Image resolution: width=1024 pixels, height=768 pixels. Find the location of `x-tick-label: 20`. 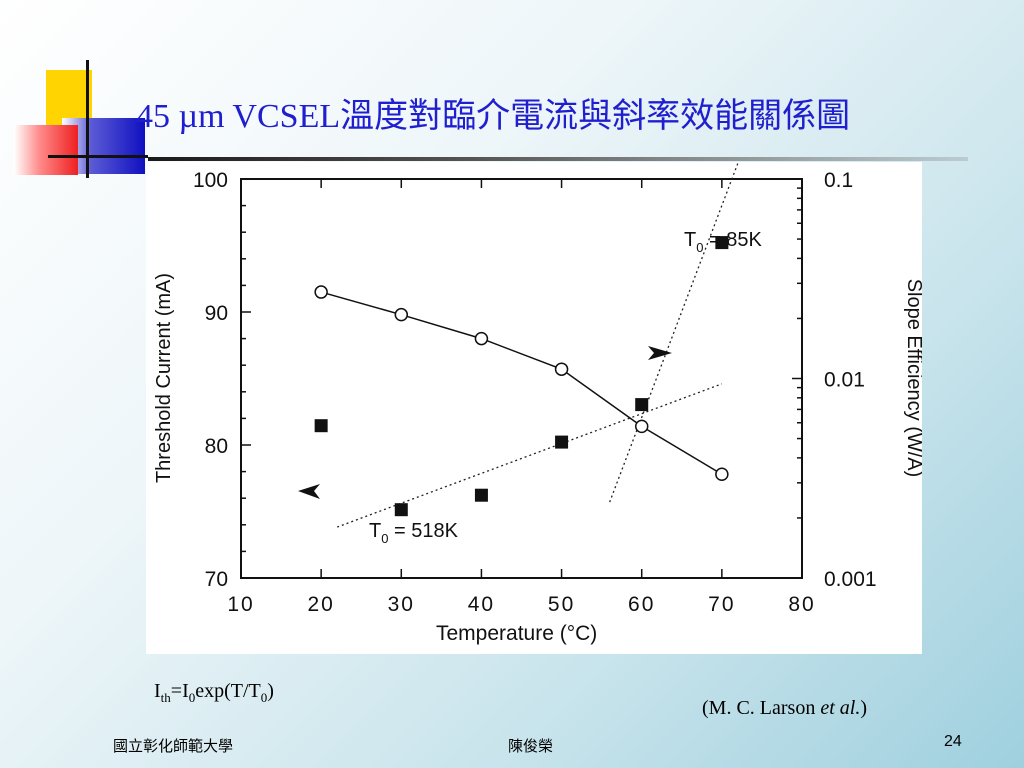

x-tick-label: 20 is located at coordinates (320, 604).